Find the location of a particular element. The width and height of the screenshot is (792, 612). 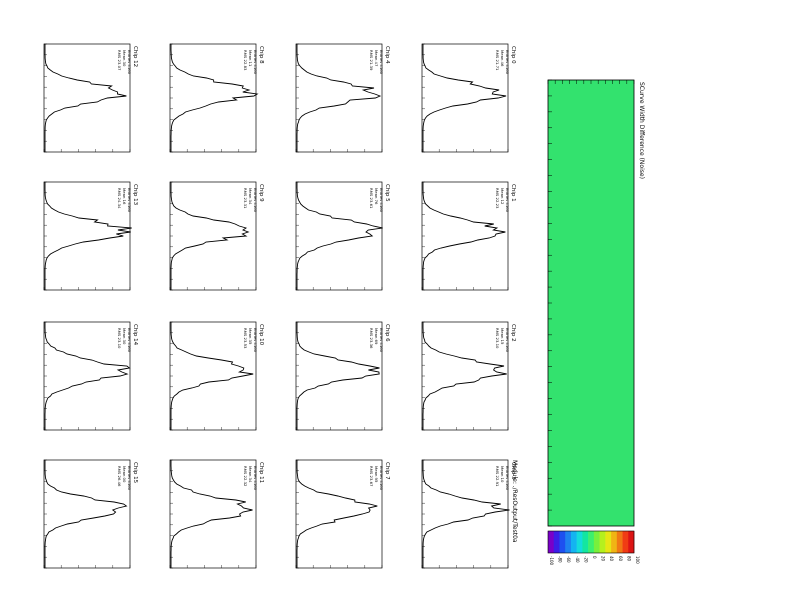

colorbar-tick-label: -60 is located at coordinates (568, 559).